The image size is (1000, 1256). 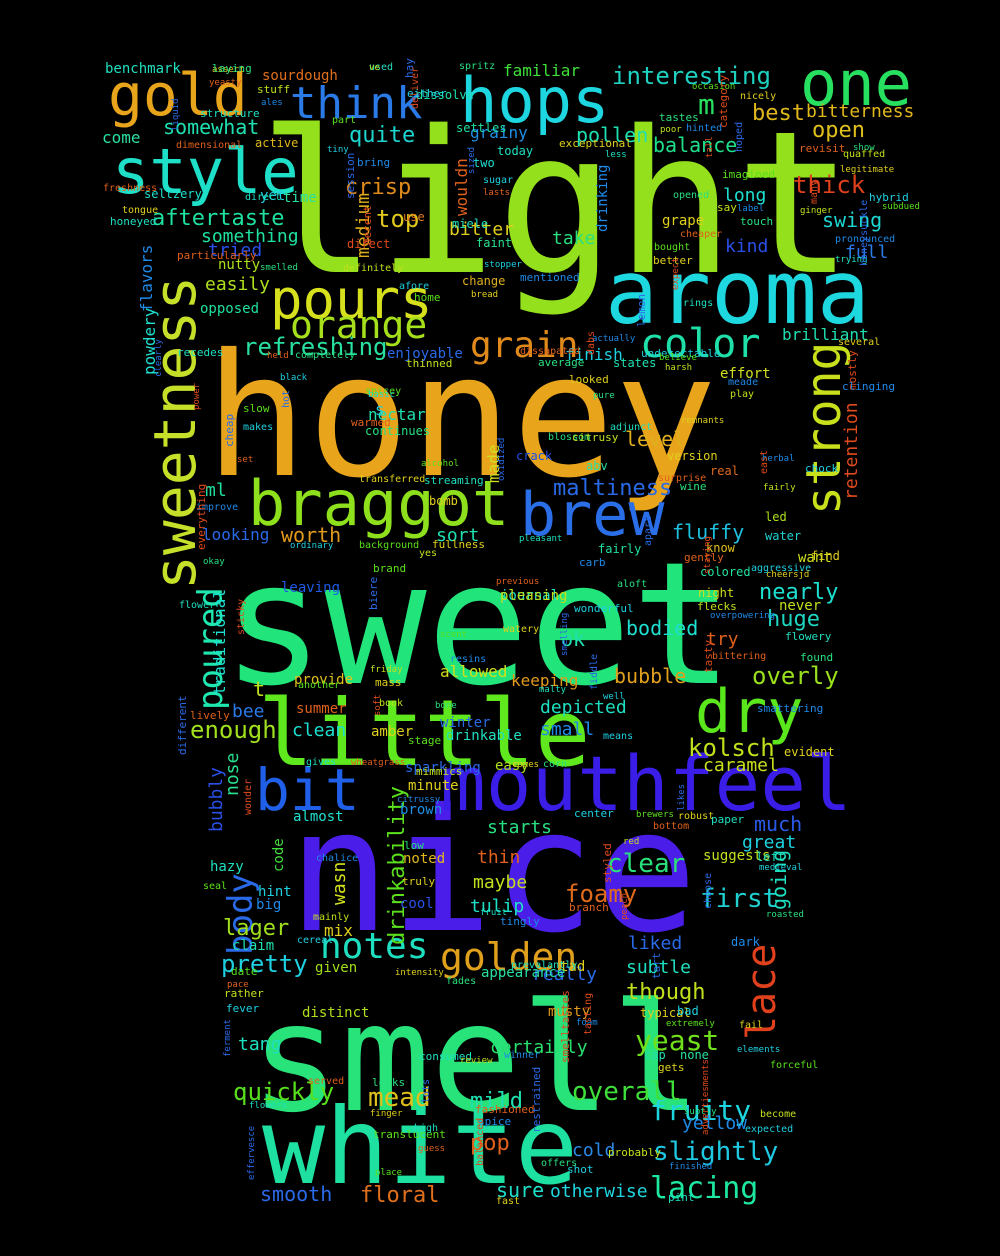 I want to click on word-thin: thin, so click(x=498, y=857).